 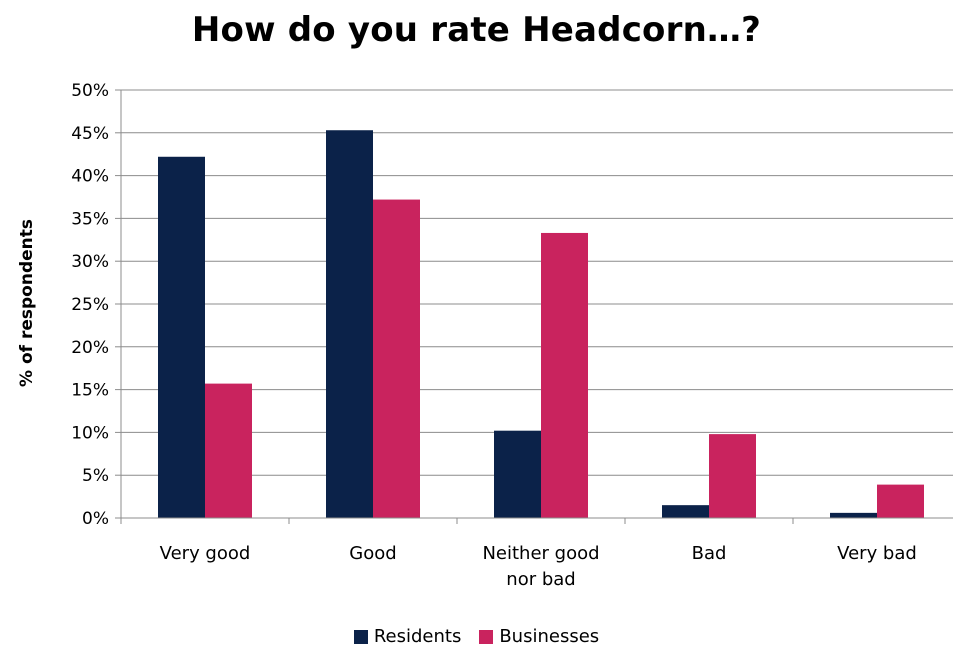 I want to click on legend-item-businesses: Businesses, so click(x=539, y=636).